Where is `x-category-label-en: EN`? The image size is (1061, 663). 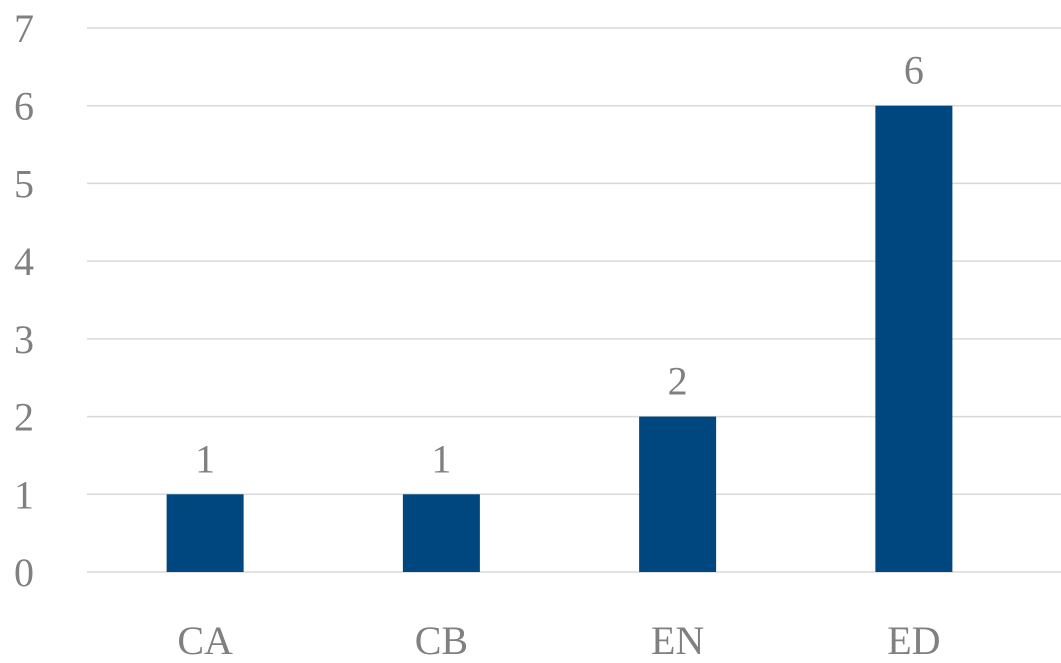 x-category-label-en: EN is located at coordinates (677, 640).